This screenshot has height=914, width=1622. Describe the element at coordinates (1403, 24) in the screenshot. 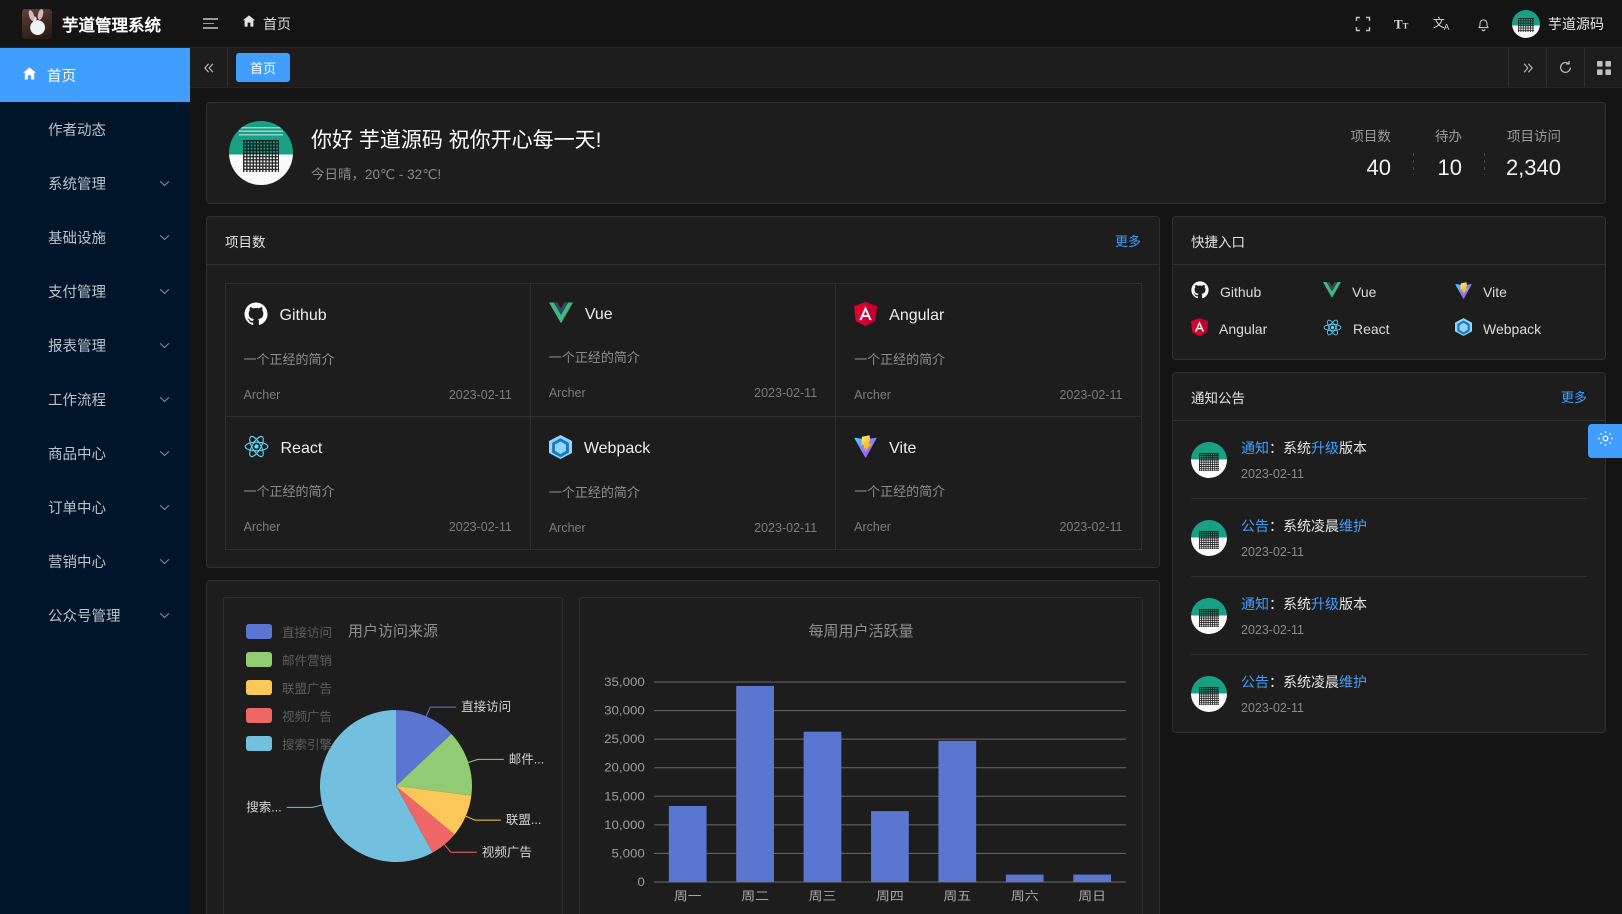

I see `font-size-icon: T T` at that location.